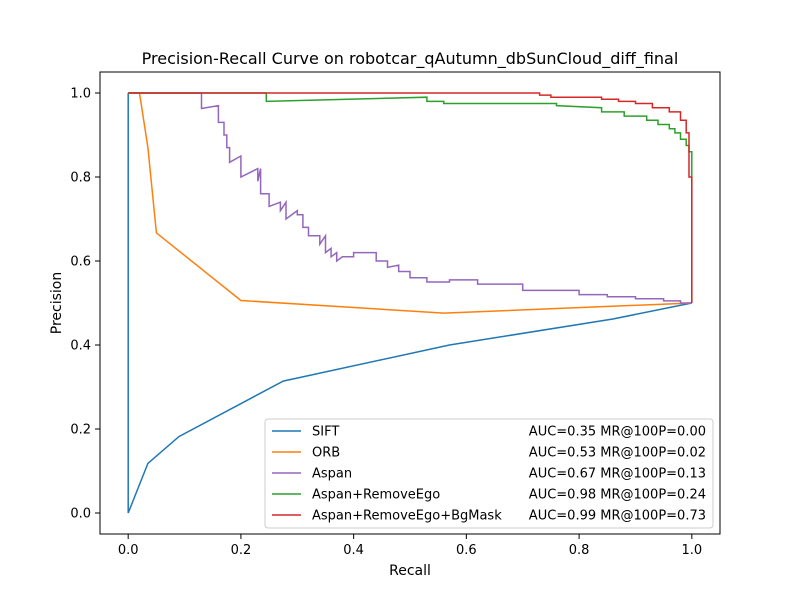  What do you see at coordinates (80, 430) in the screenshot?
I see `y-tick-label: 0.2` at bounding box center [80, 430].